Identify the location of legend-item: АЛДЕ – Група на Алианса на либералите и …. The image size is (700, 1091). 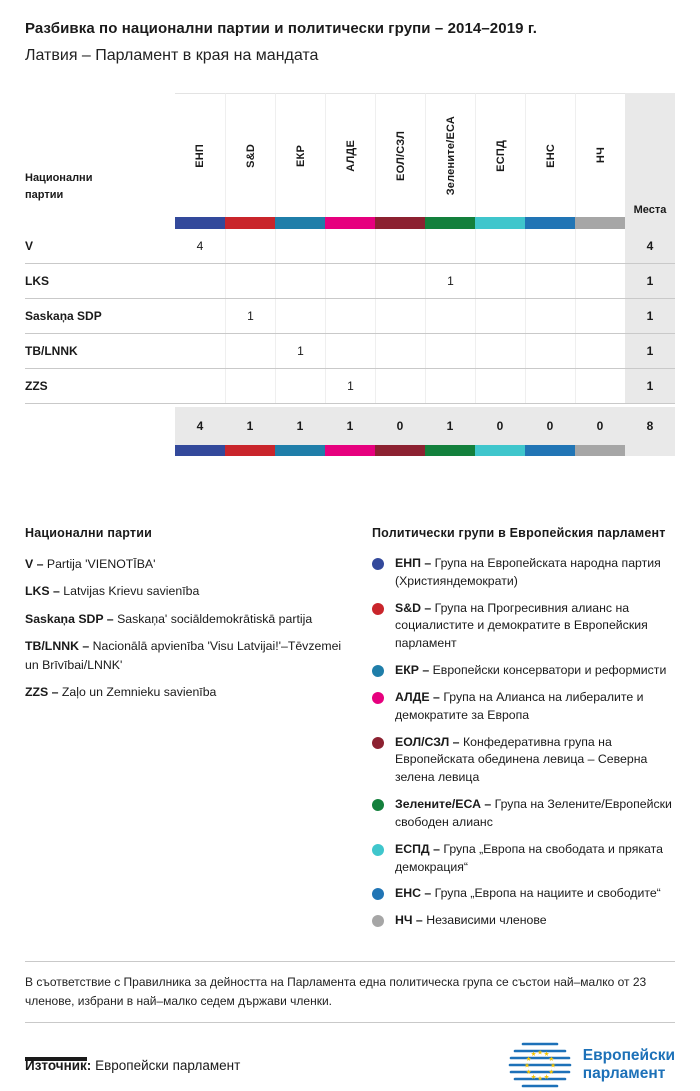
(523, 707).